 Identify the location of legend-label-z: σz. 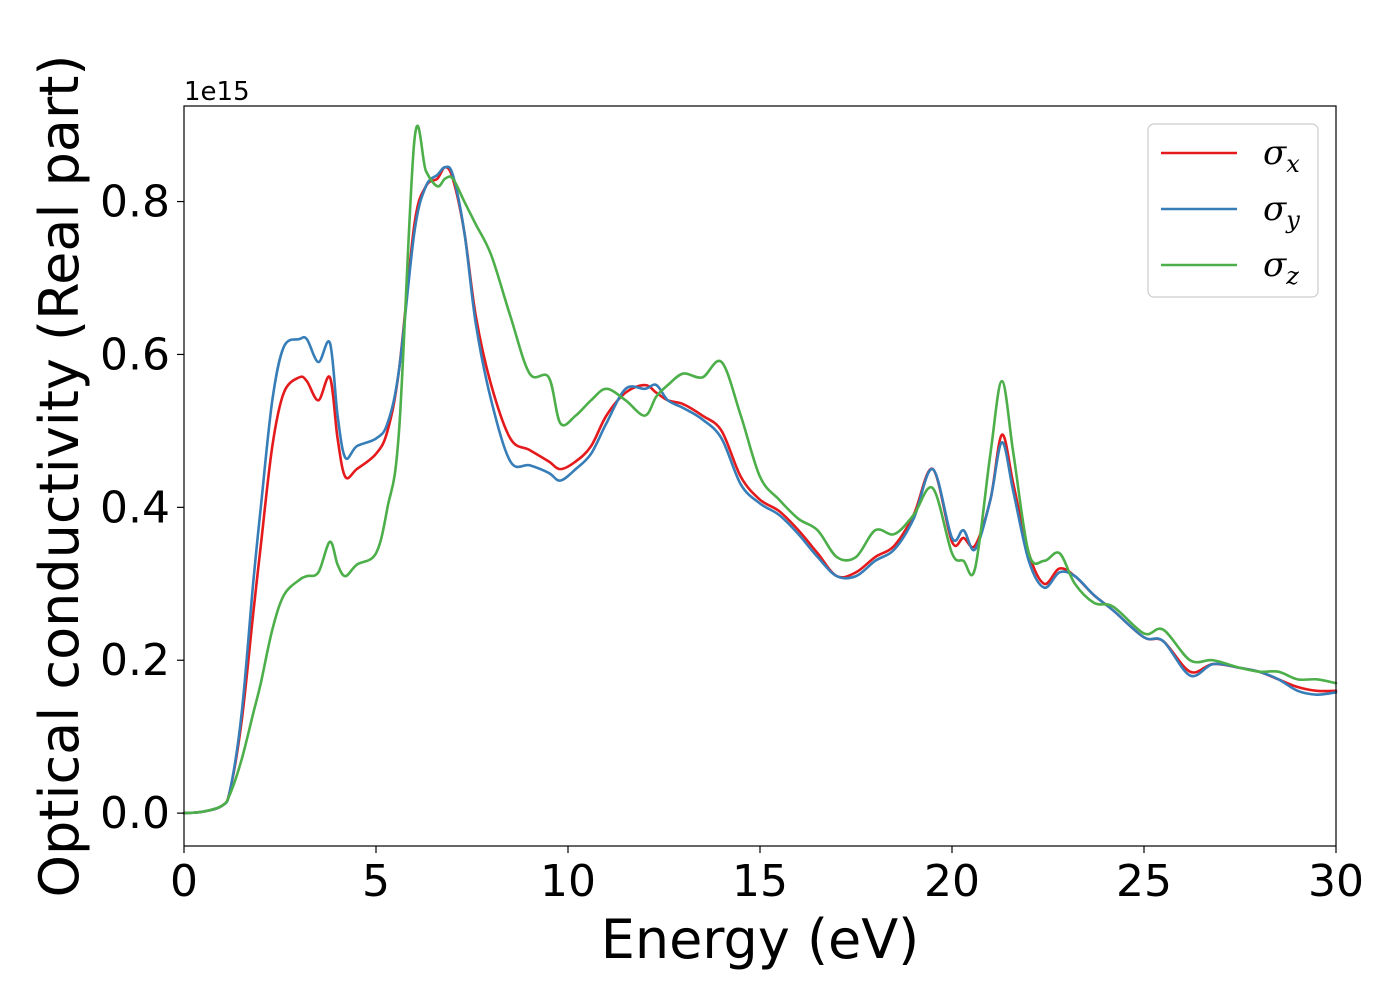
(1281, 267).